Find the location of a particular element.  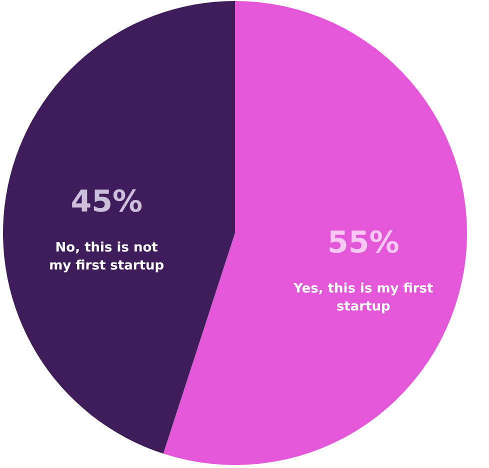

data-label: 45% is located at coordinates (106, 202).